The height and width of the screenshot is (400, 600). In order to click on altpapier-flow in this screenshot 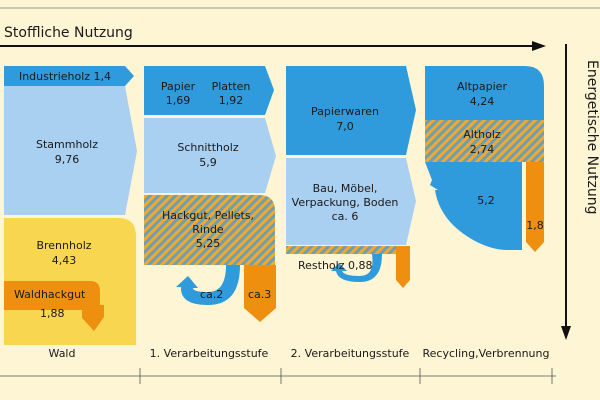, I will do `click(484, 93)`.